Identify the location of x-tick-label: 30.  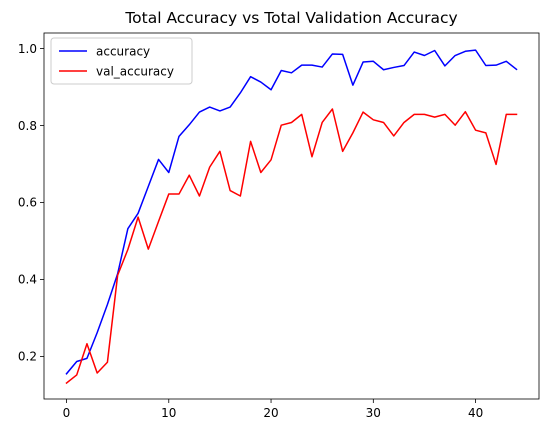
(373, 413).